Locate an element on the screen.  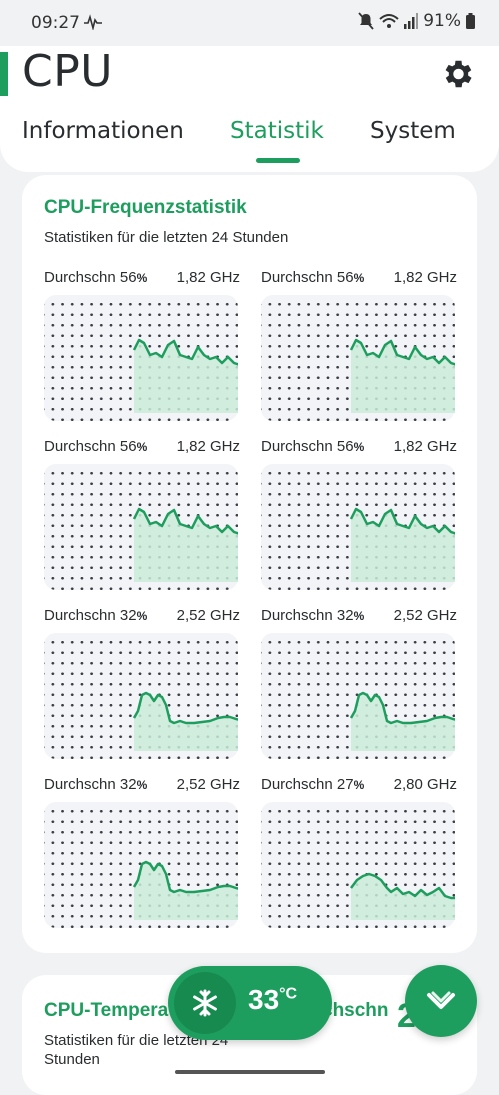
core-stat-label: Durchschn 27% 2,80 GHz is located at coordinates (359, 784).